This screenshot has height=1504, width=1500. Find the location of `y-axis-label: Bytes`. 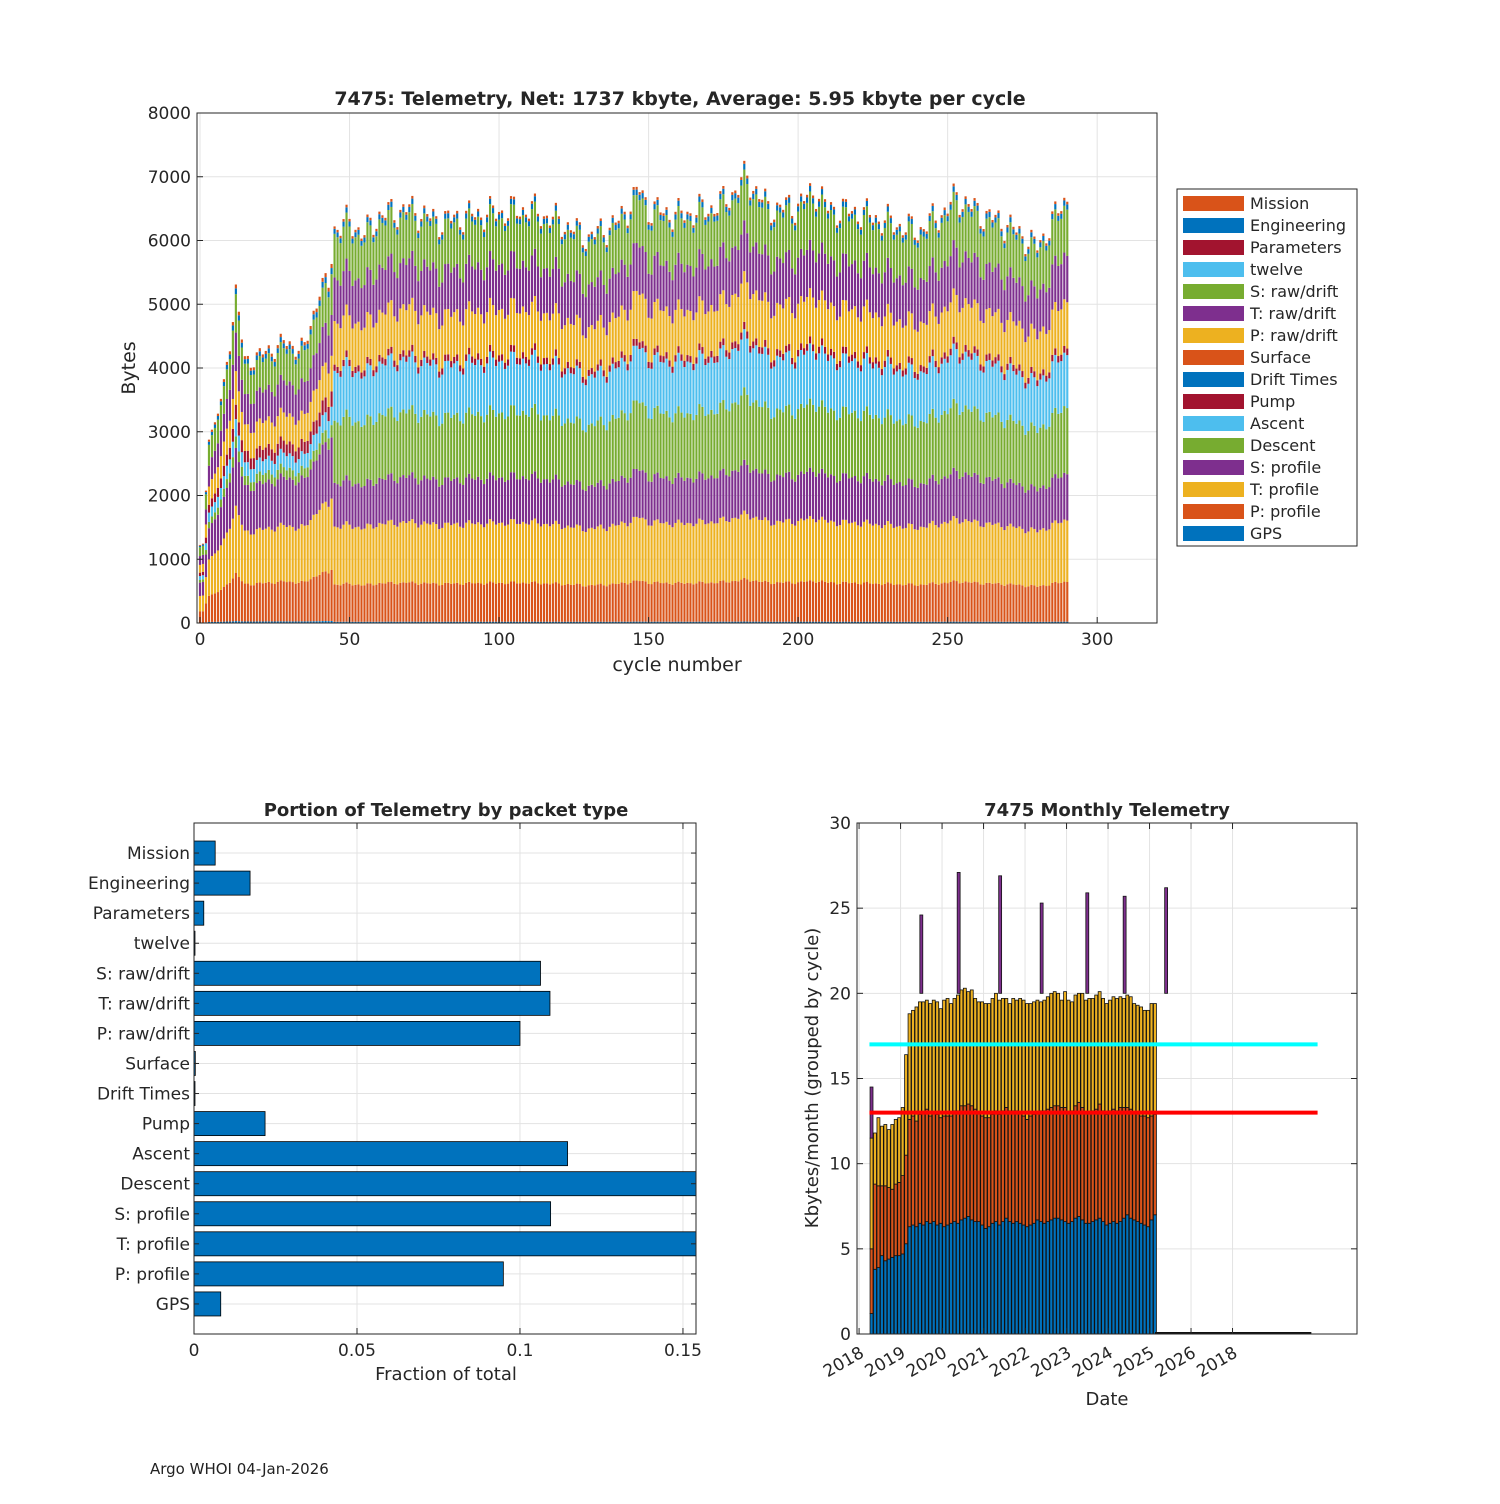

y-axis-label: Bytes is located at coordinates (129, 367).